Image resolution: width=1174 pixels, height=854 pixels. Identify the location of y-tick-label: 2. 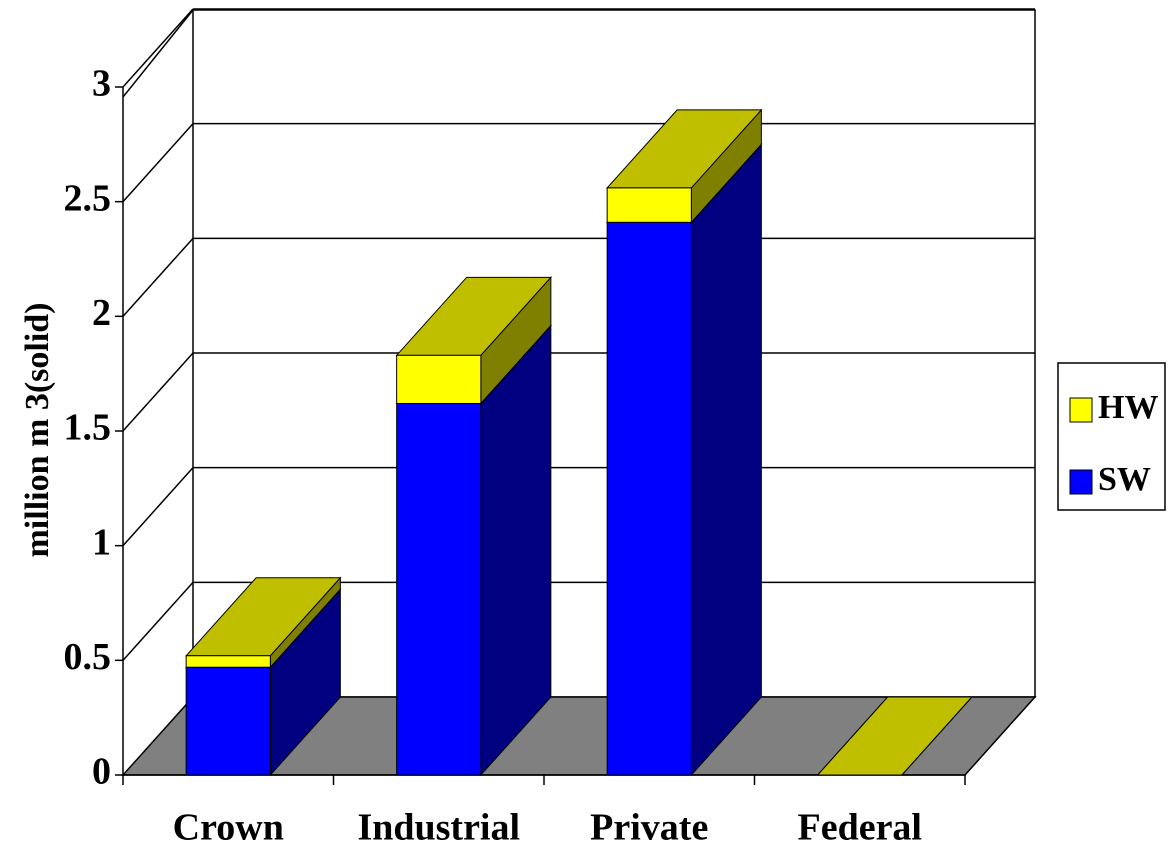
(101, 313).